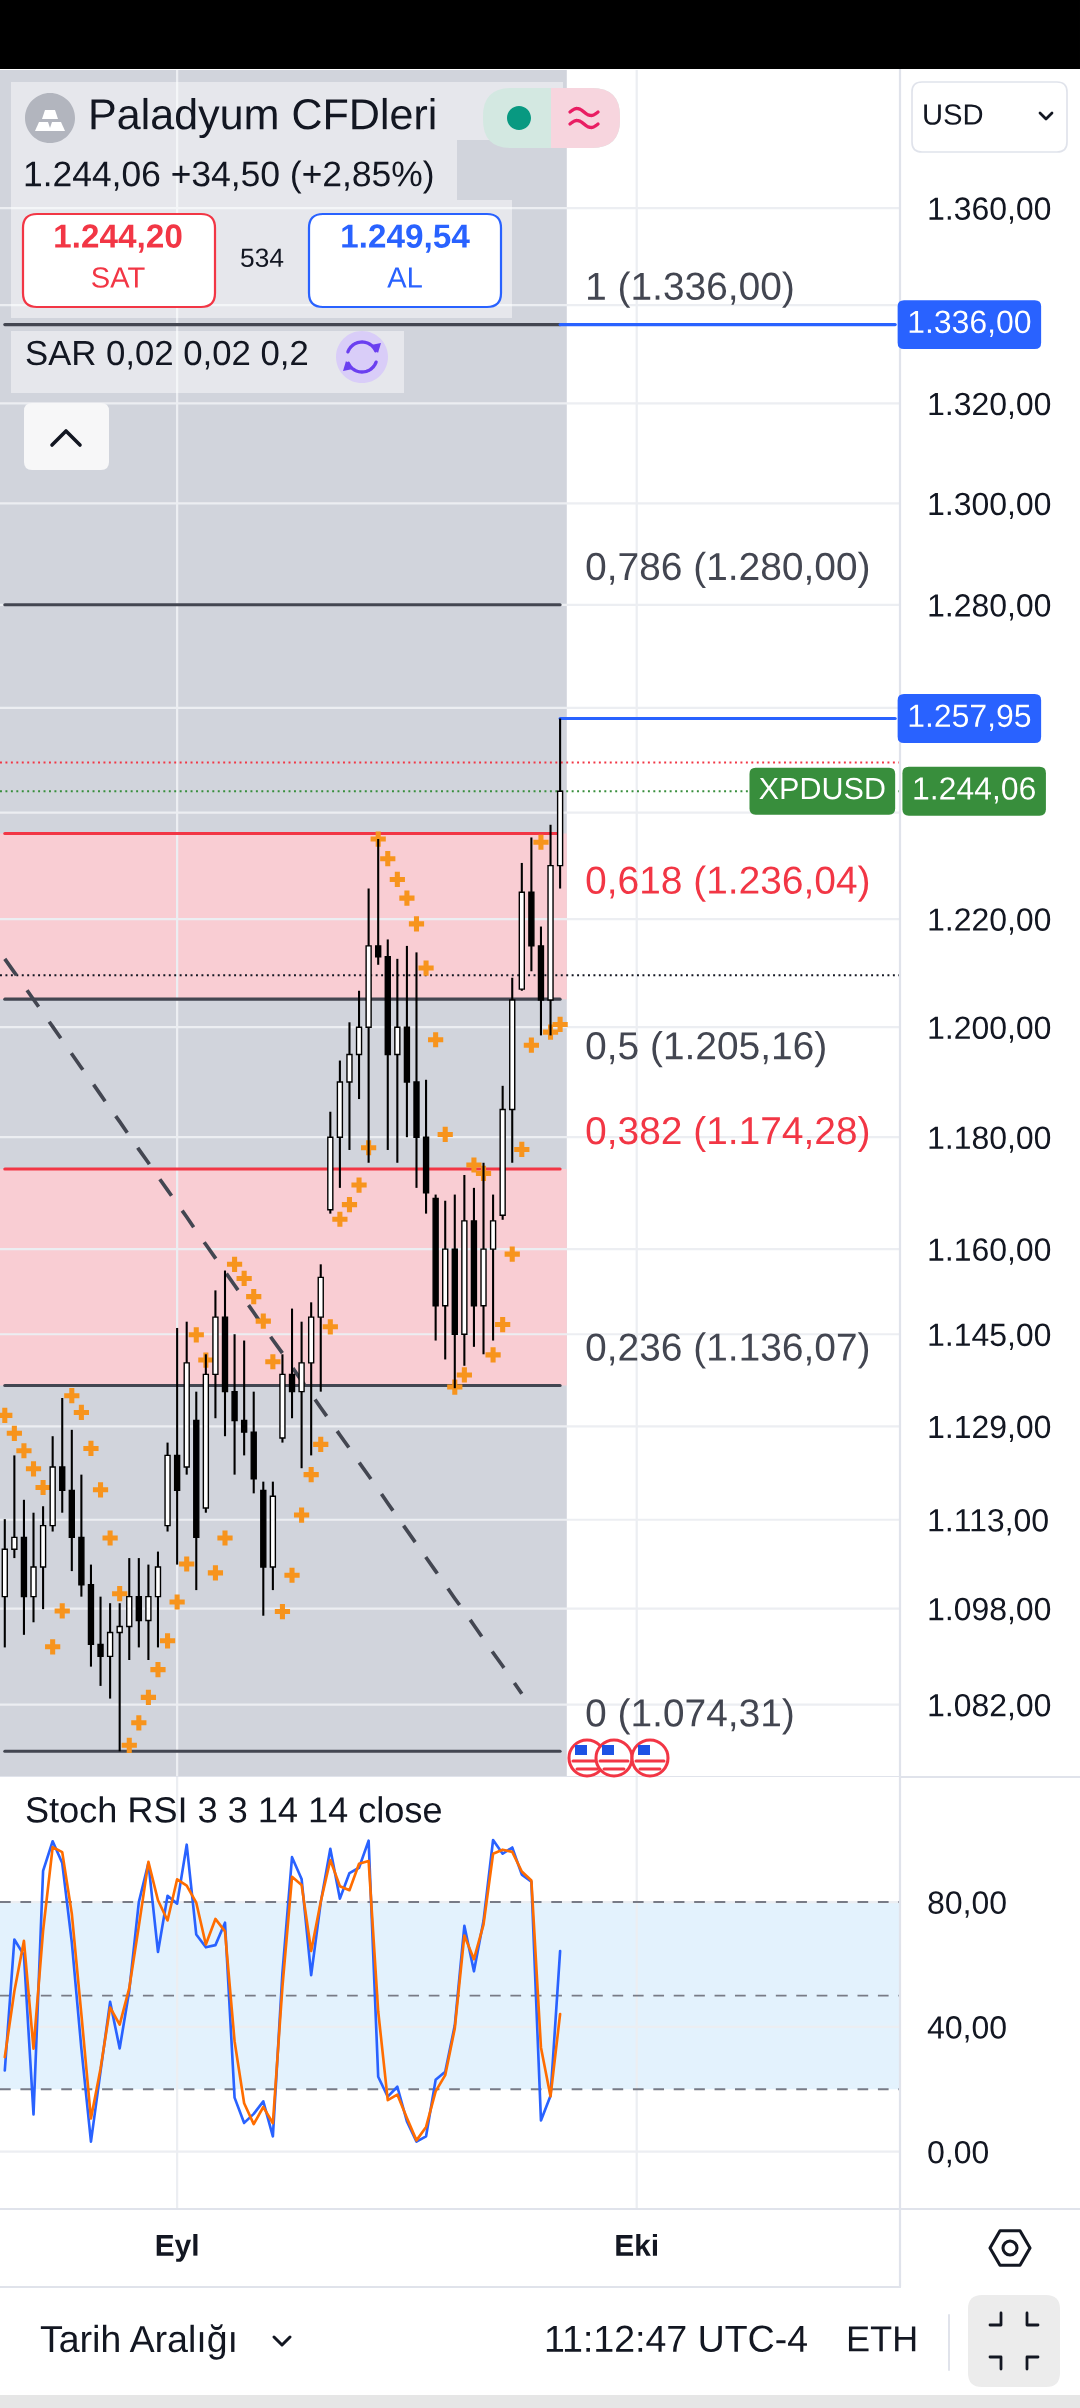  I want to click on data-label: 1.336,00, so click(970, 323).